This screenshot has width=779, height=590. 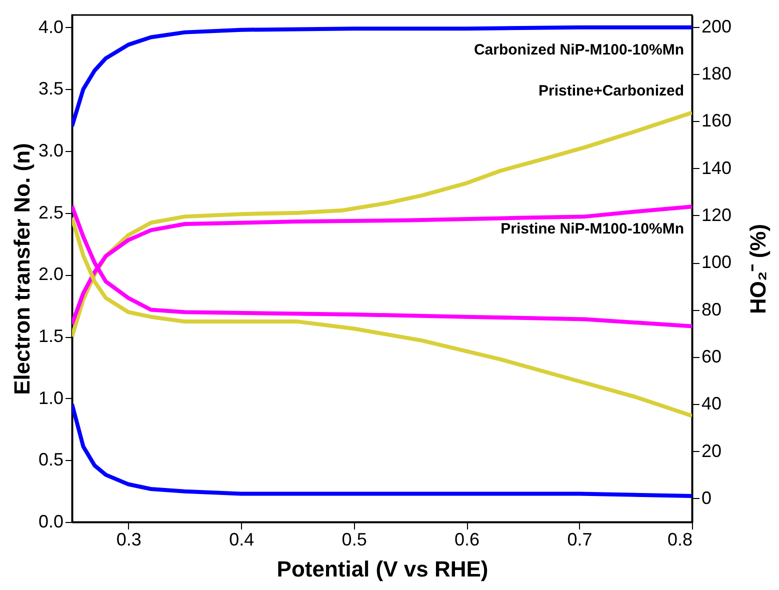 What do you see at coordinates (467, 540) in the screenshot?
I see `x-tick-label: 0.6` at bounding box center [467, 540].